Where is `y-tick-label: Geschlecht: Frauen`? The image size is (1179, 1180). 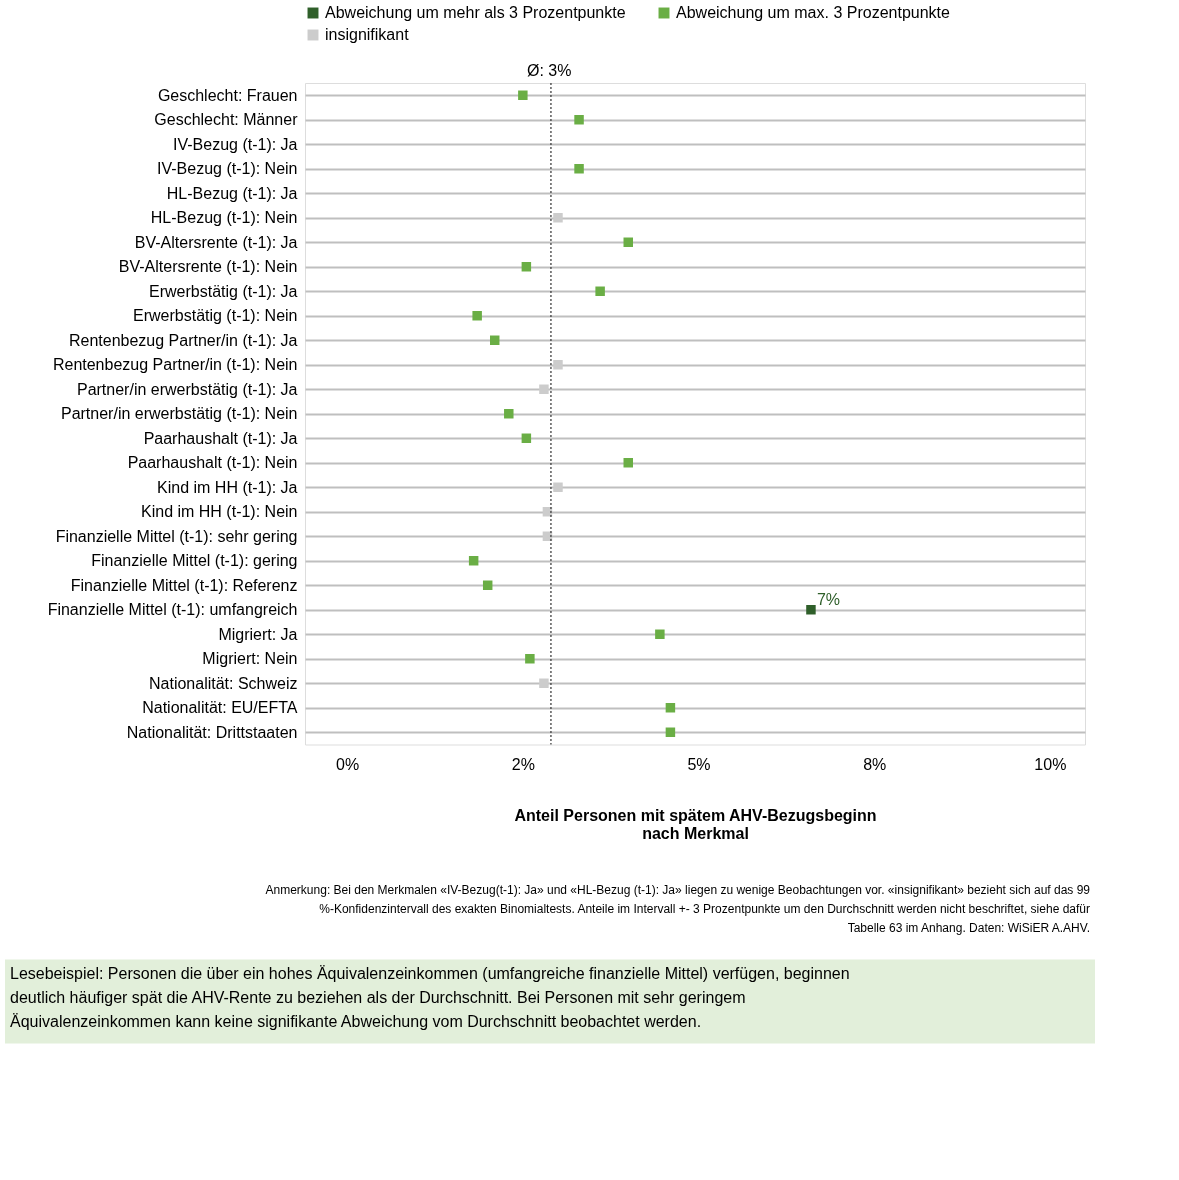 y-tick-label: Geschlecht: Frauen is located at coordinates (227, 95).